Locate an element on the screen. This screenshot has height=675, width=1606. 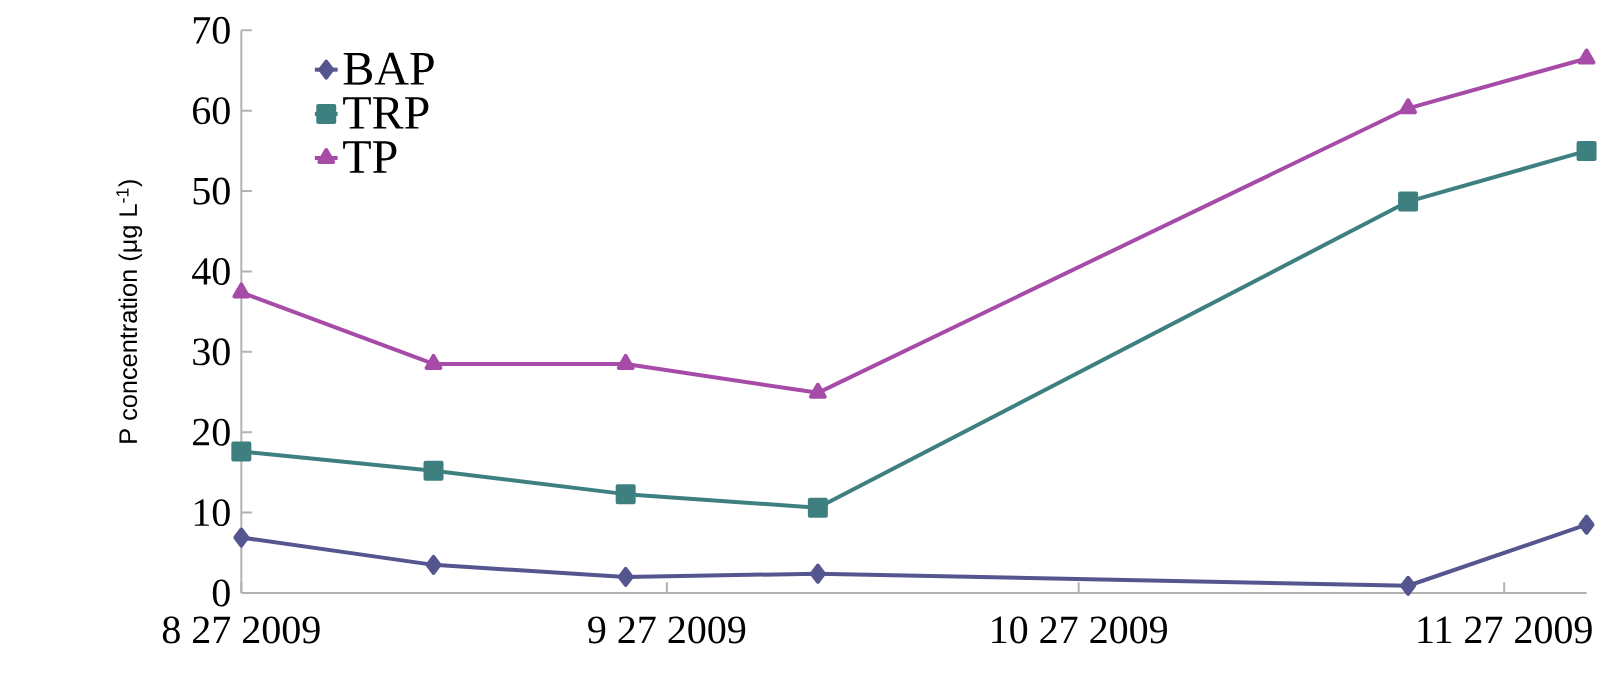
y-tick-label: 40 is located at coordinates (211, 271).